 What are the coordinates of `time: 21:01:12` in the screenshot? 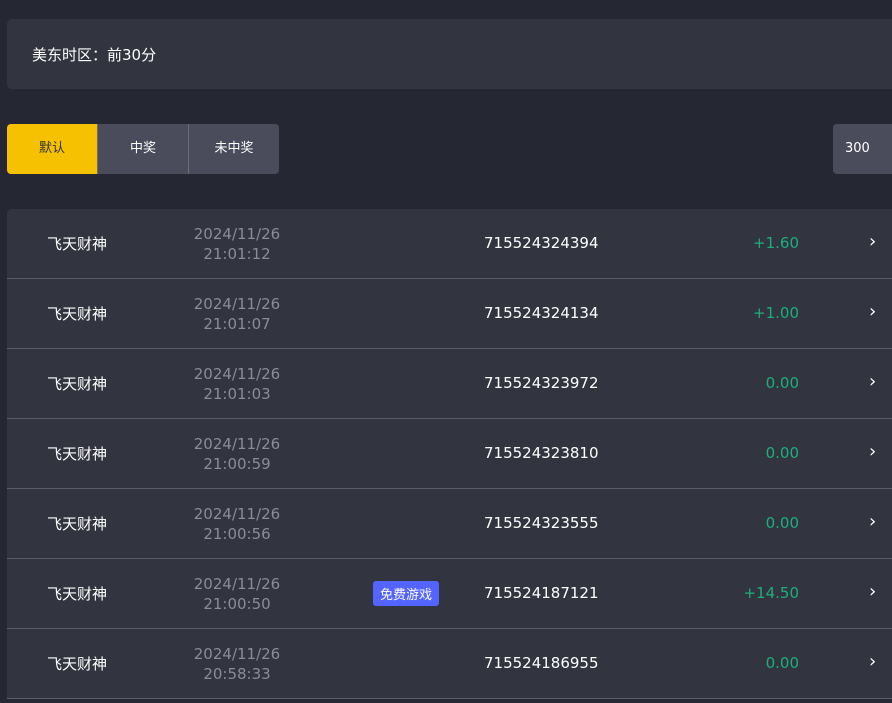 It's located at (237, 254).